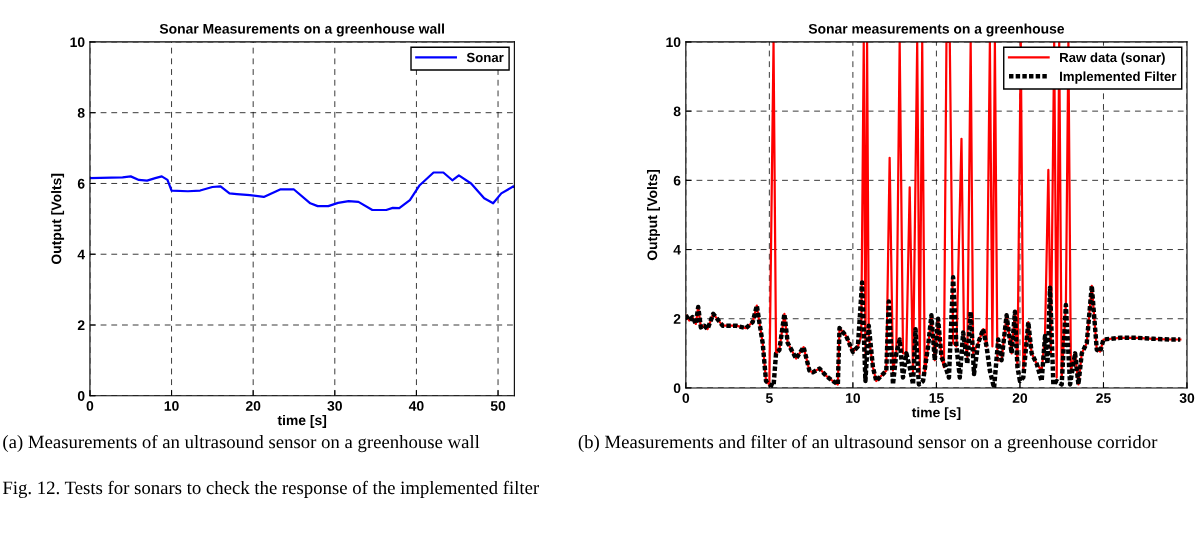  What do you see at coordinates (241, 443) in the screenshot?
I see `text: (a) Measurements of an ultrasound sensor on a greenhouse wall` at bounding box center [241, 443].